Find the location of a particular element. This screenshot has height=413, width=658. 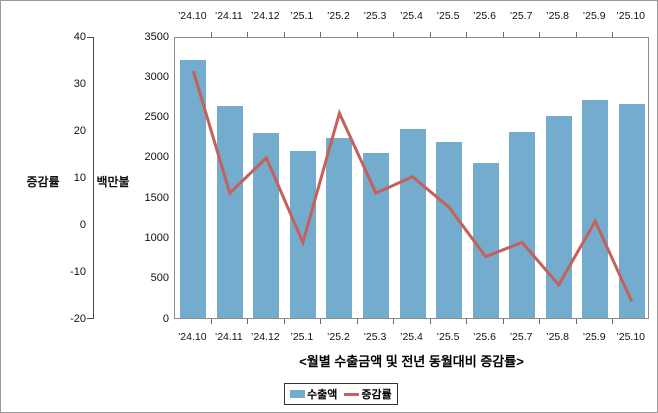

top-category-label: ’25.9 is located at coordinates (594, 16).